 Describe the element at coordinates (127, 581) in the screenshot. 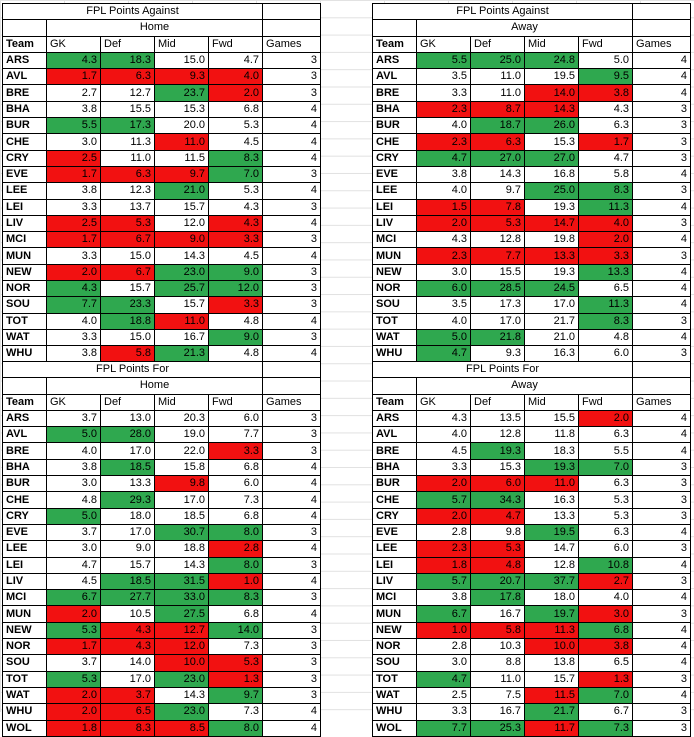

I see `value-cell: 18.5` at that location.